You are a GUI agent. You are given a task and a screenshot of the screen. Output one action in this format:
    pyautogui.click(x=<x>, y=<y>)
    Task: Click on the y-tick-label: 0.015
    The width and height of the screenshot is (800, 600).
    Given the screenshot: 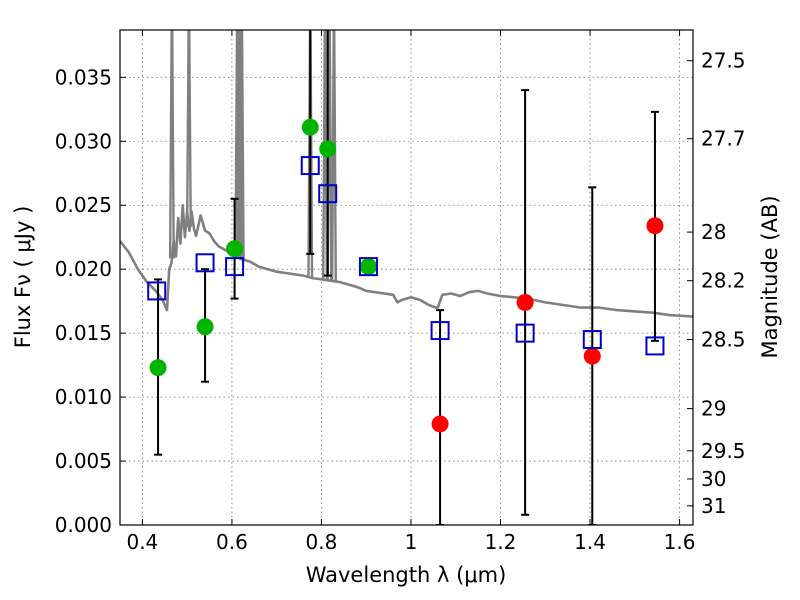 What is the action you would take?
    pyautogui.click(x=83, y=333)
    